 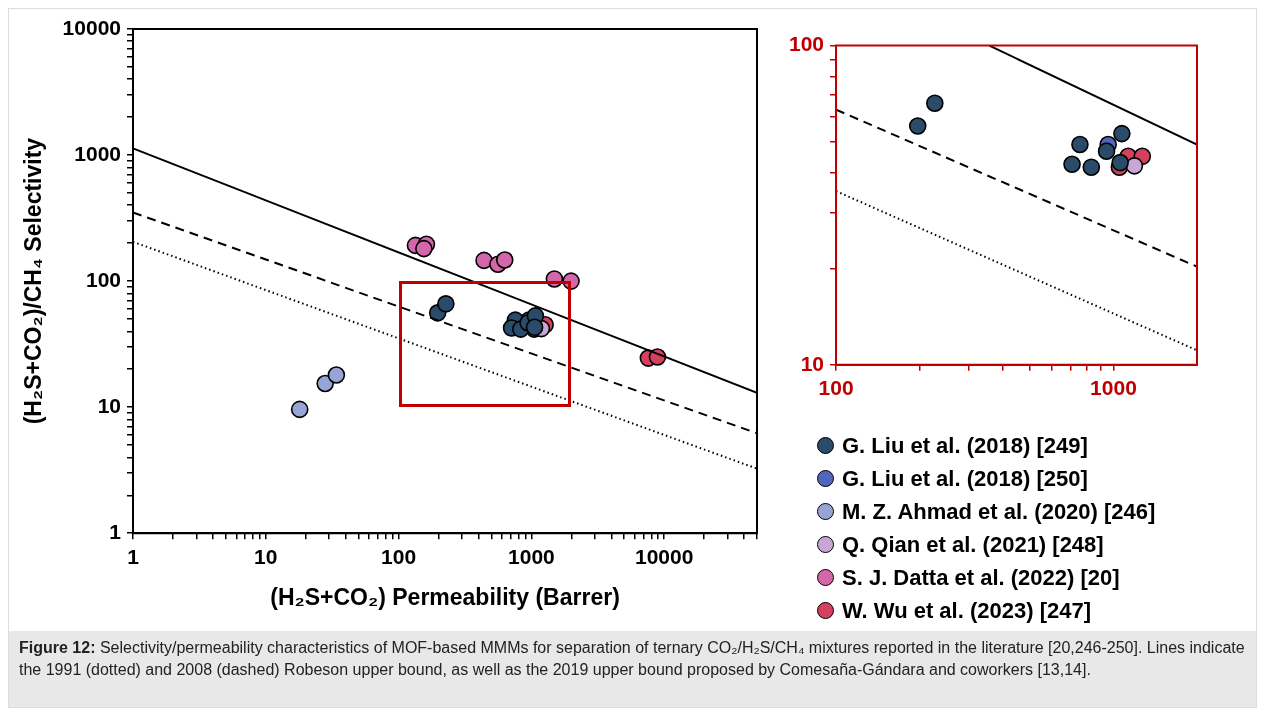 I want to click on y-tick-label: 100, so click(x=103, y=279).